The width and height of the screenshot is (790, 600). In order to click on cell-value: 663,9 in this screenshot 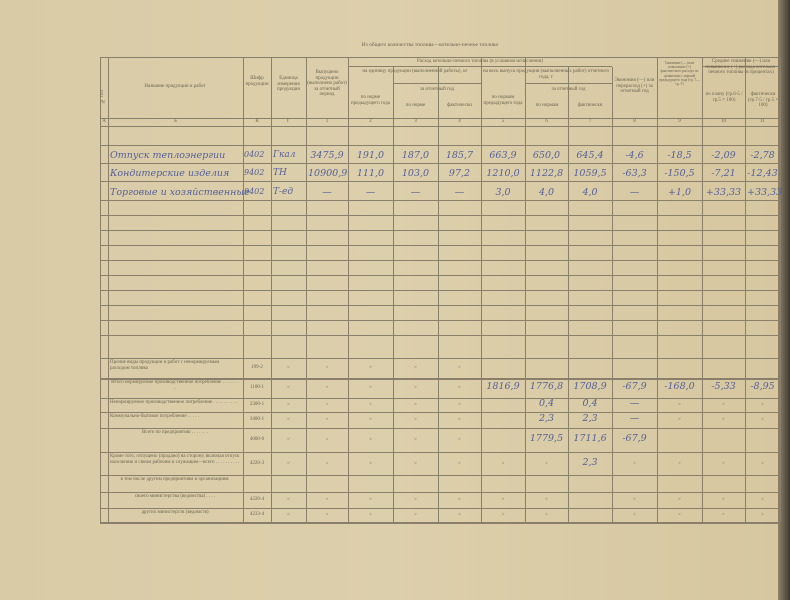, I will do `click(503, 155)`.